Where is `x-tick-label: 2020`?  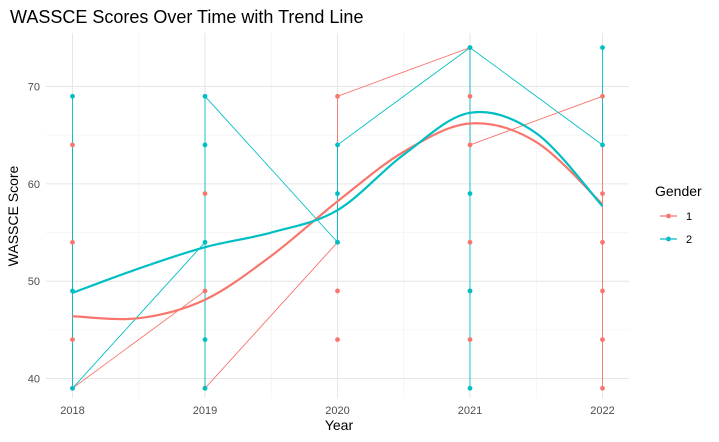
x-tick-label: 2020 is located at coordinates (337, 411).